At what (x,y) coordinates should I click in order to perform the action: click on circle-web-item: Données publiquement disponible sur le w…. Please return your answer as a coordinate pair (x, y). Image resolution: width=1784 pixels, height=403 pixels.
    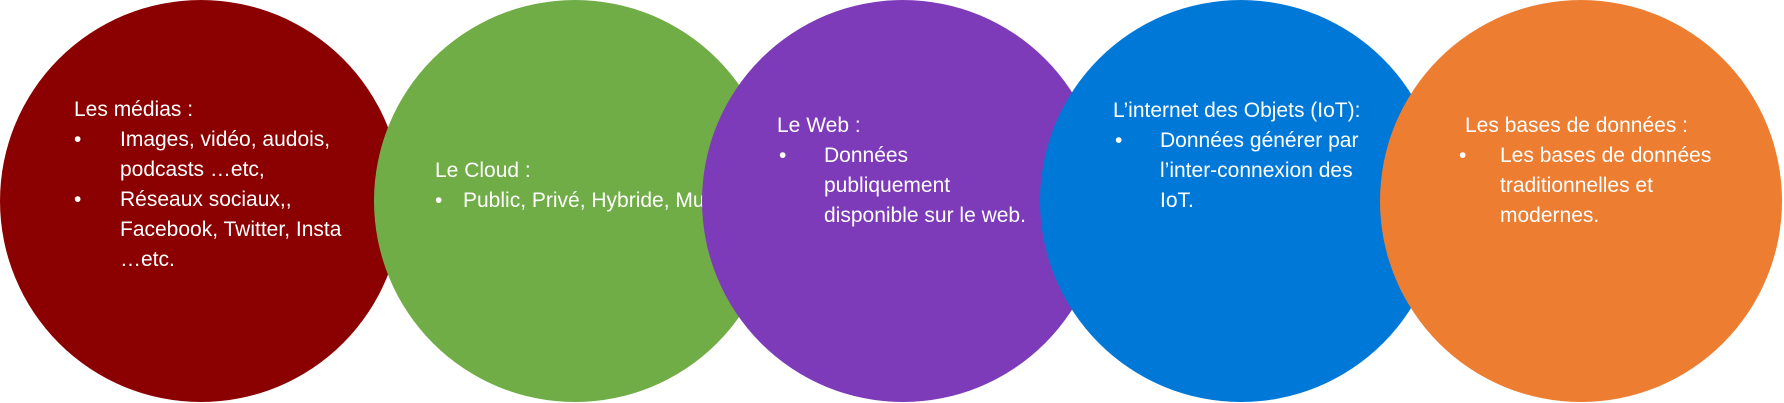
    Looking at the image, I should click on (907, 186).